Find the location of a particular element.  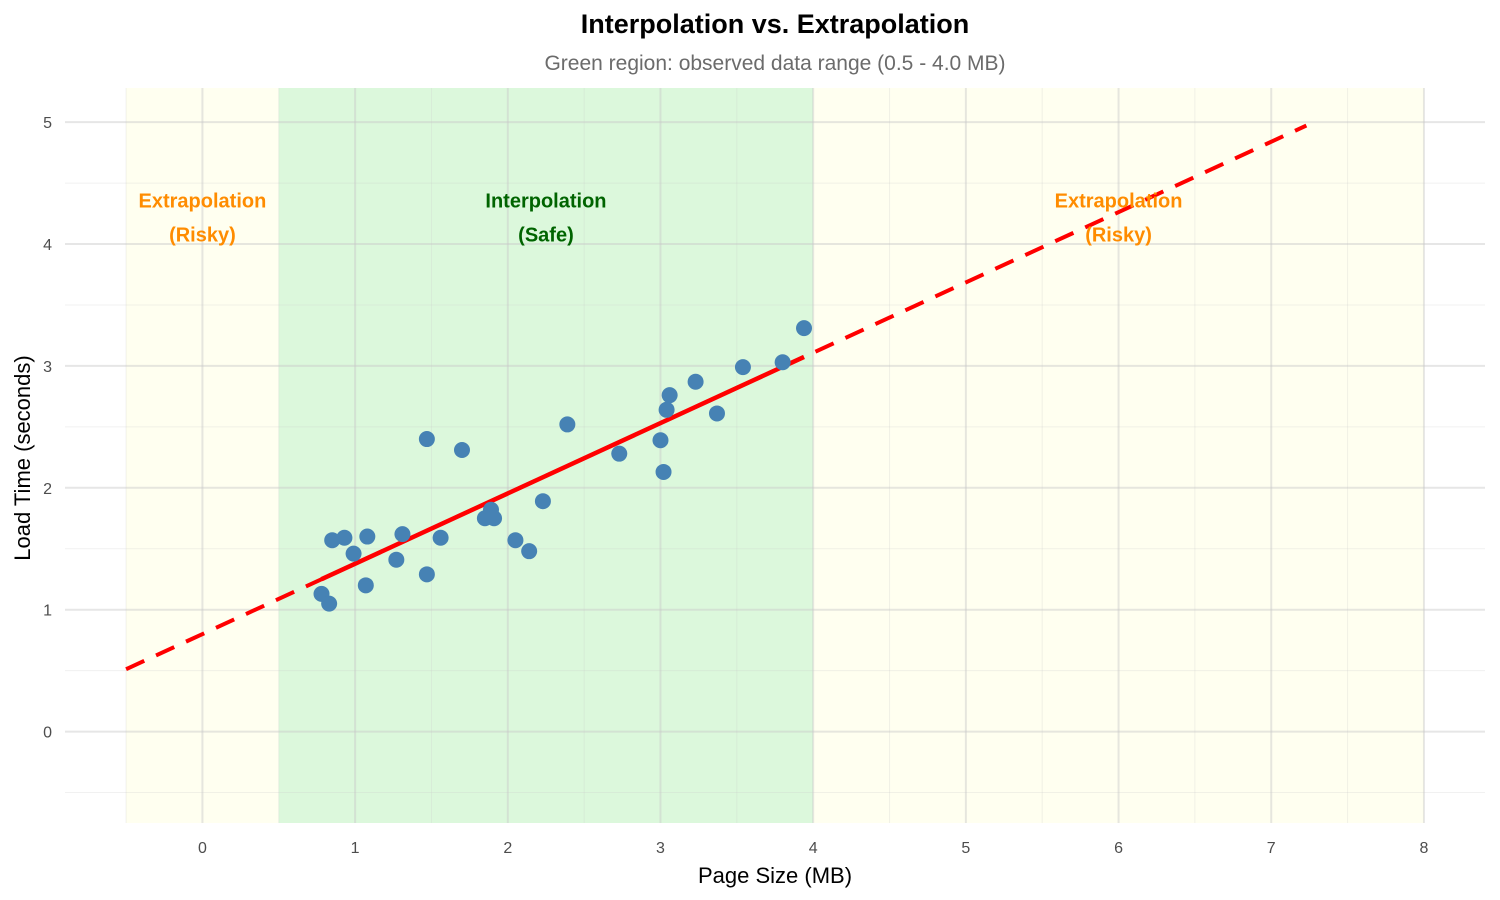

x-tick-label: 6 is located at coordinates (1118, 848).